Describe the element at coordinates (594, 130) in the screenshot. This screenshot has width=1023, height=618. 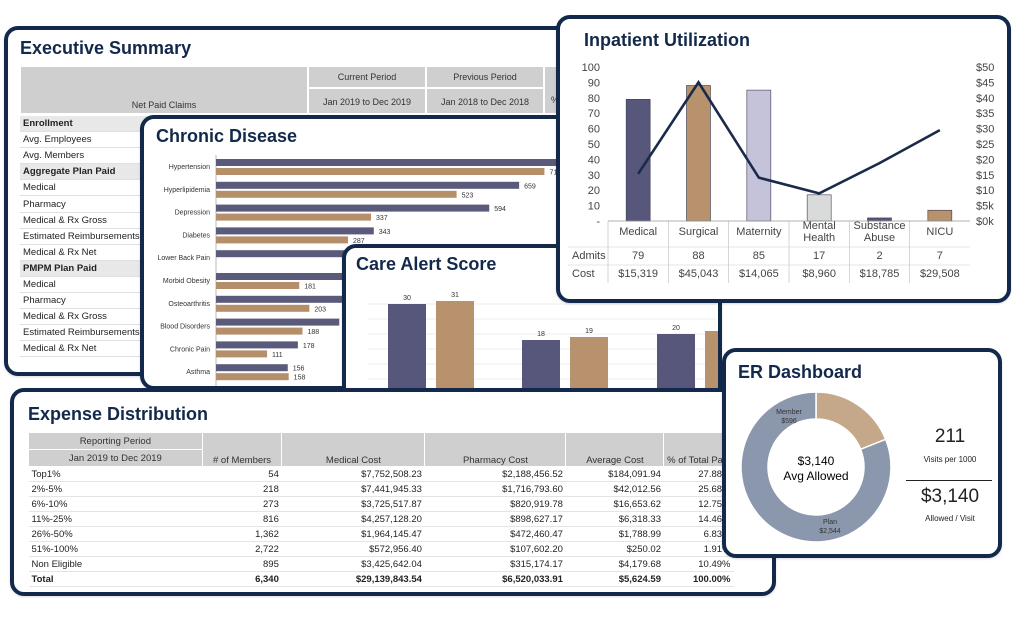
I see `inpatient-y-tick: 60` at that location.